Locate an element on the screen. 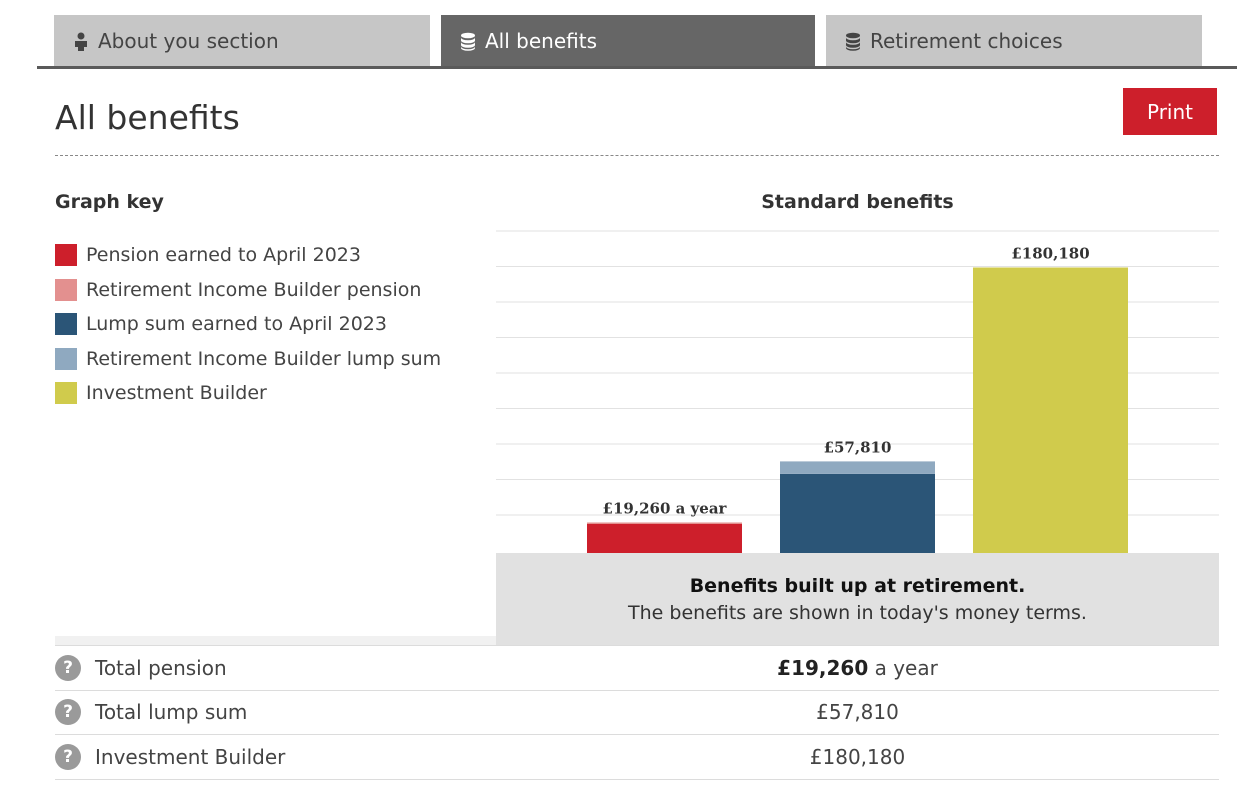  page-title: All benefits is located at coordinates (147, 117).